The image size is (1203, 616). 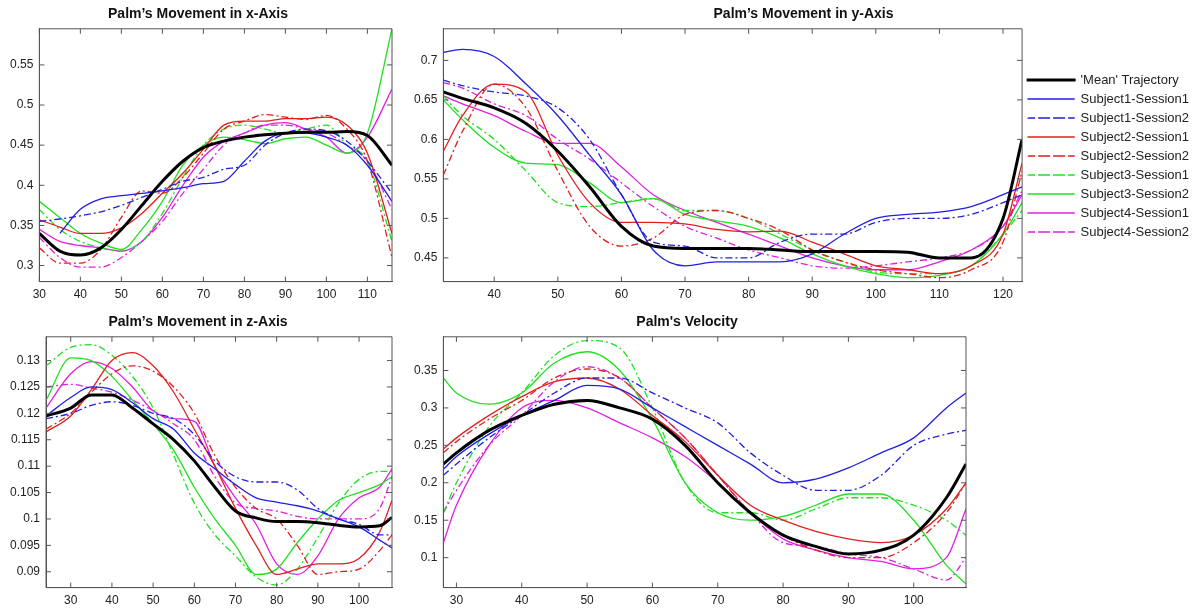 I want to click on y-tick-label: 0.2, so click(x=429, y=482).